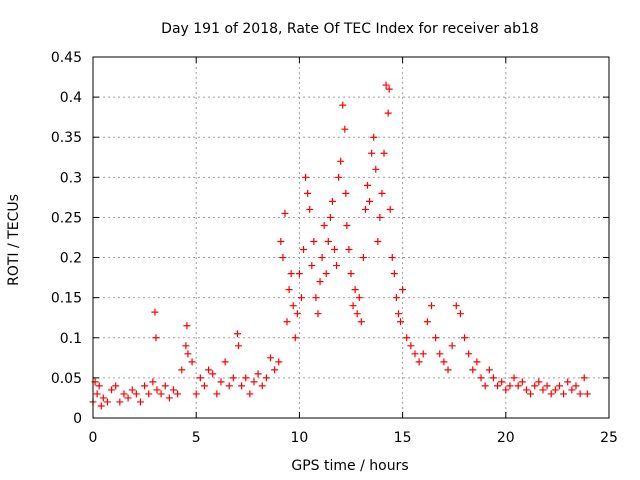 The width and height of the screenshot is (640, 480). What do you see at coordinates (71, 178) in the screenshot?
I see `y-tick-label: 0.3` at bounding box center [71, 178].